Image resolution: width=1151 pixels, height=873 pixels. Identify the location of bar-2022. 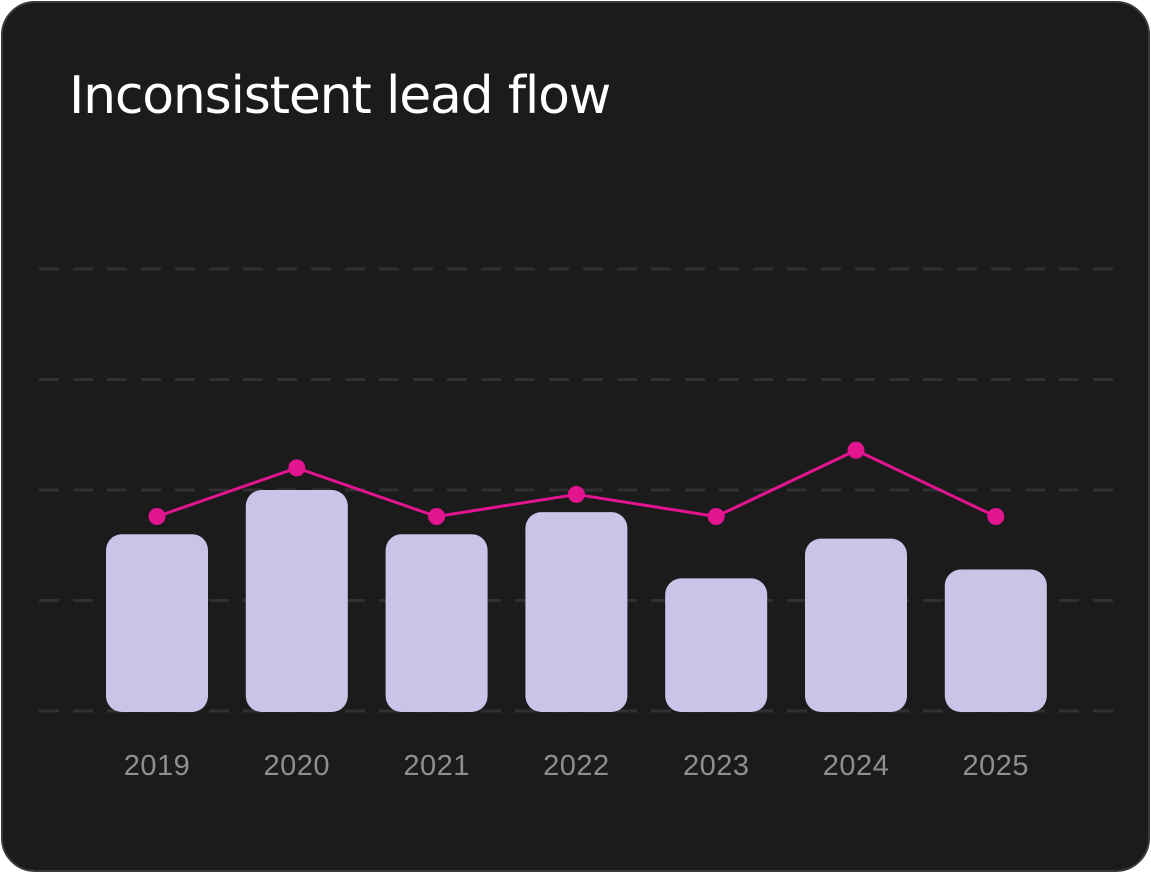
(576, 612).